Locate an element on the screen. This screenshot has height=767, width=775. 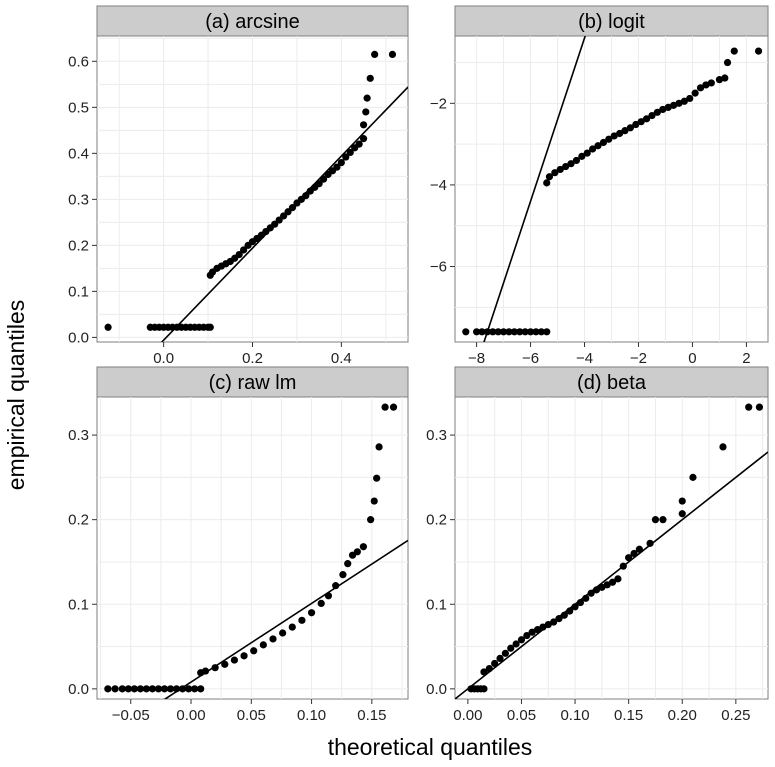
data-layer-arcsine is located at coordinates (256, 196).